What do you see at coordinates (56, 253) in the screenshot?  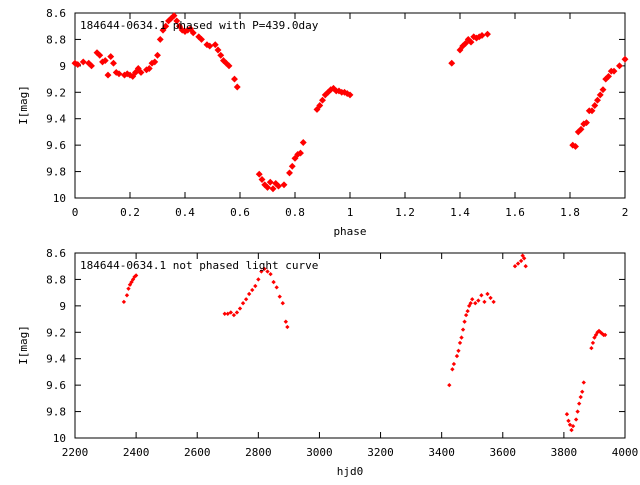 I see `y-tick-label: 8.6` at bounding box center [56, 253].